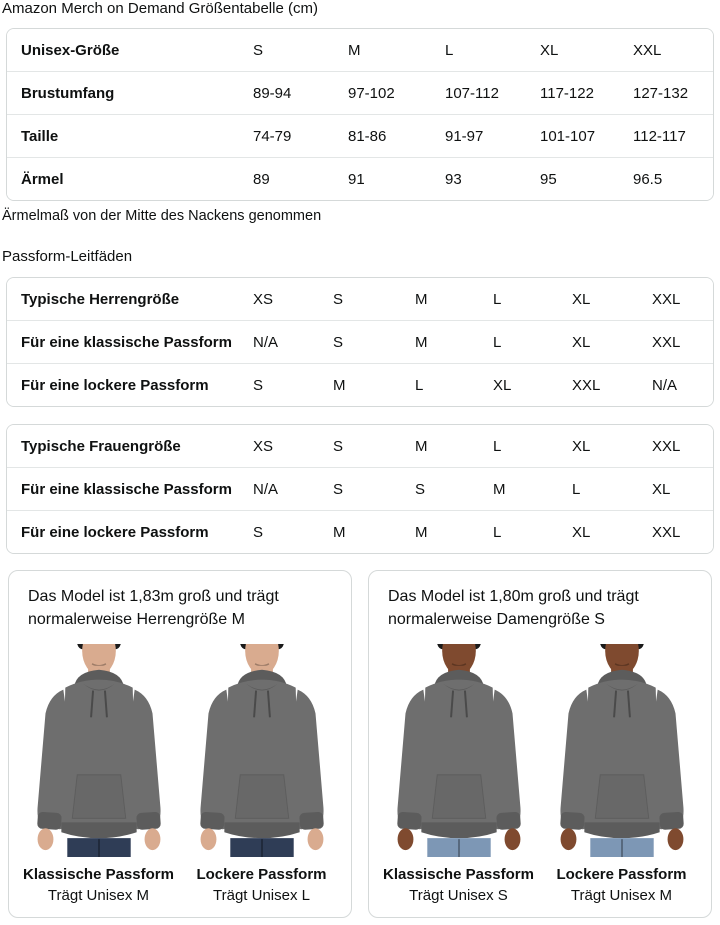  What do you see at coordinates (548, 179) in the screenshot?
I see `table-cell: 95` at bounding box center [548, 179].